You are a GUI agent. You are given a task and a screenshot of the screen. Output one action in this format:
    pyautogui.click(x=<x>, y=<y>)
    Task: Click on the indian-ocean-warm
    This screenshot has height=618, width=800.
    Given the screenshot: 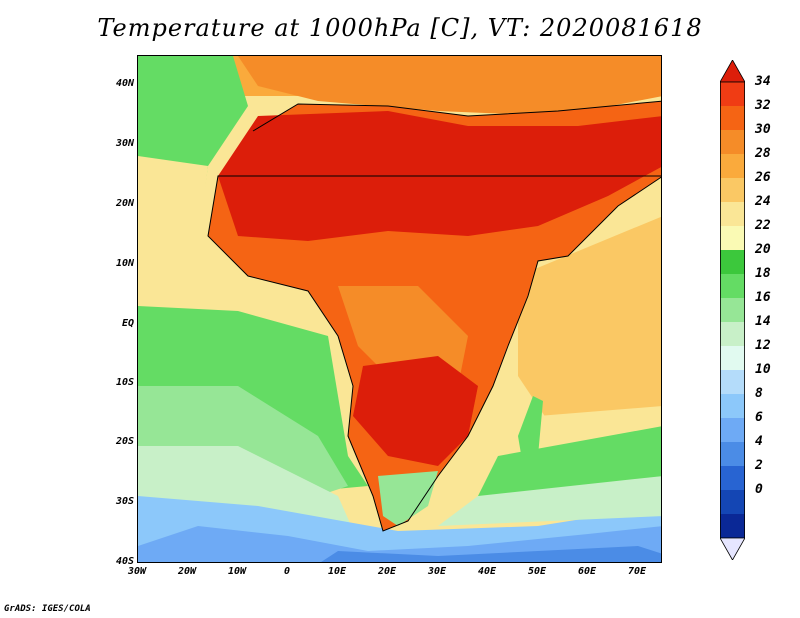 What is the action you would take?
    pyautogui.click(x=589, y=326)
    